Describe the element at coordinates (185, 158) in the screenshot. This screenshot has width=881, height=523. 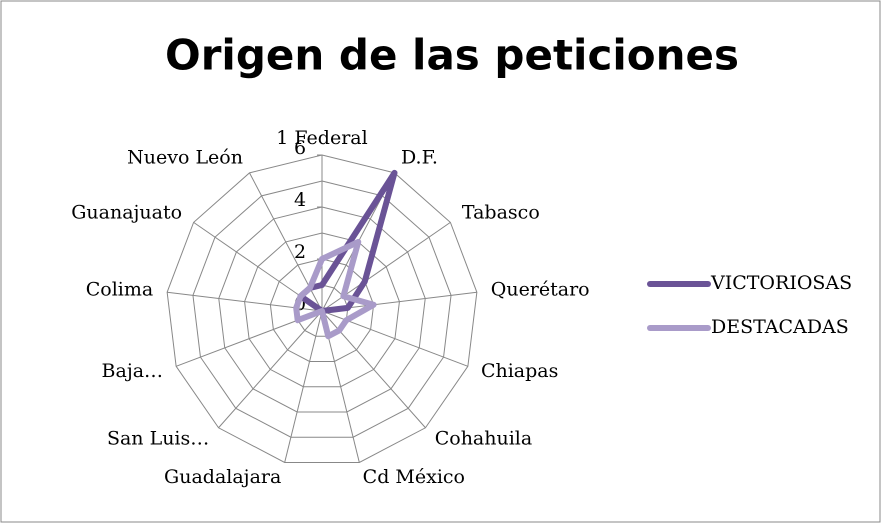
I see `category-label: Nuevo León` at that location.